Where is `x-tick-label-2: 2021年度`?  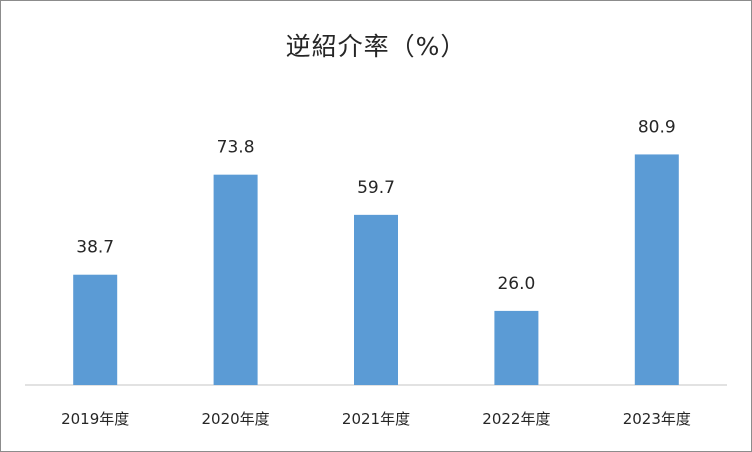
x-tick-label-2: 2021年度 is located at coordinates (376, 419).